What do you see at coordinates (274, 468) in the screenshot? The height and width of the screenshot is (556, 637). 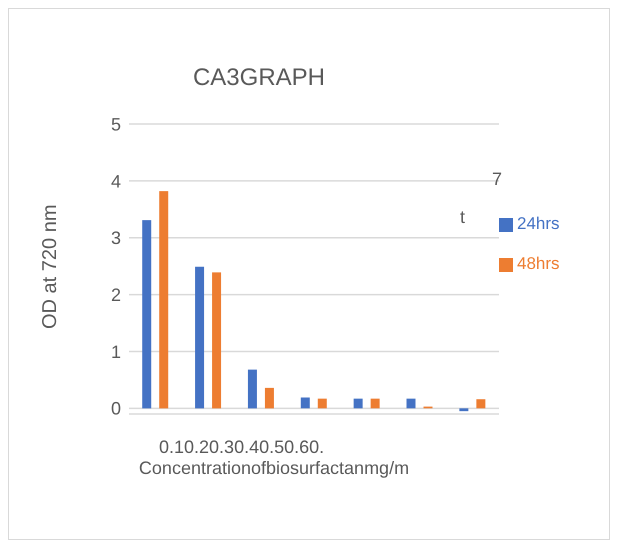 I see `x-axis-title: Concentrationofbiosurfactanmg/m` at bounding box center [274, 468].